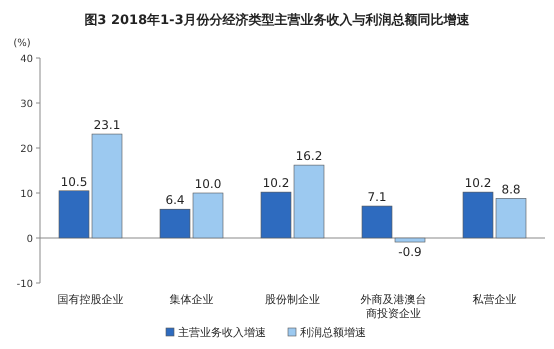  I want to click on data-label: 10.0, so click(208, 184).